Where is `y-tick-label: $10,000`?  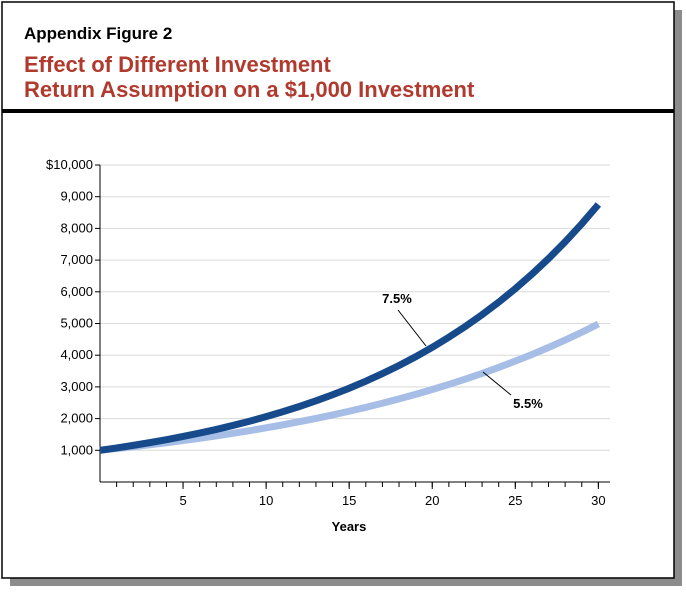 y-tick-label: $10,000 is located at coordinates (69, 164).